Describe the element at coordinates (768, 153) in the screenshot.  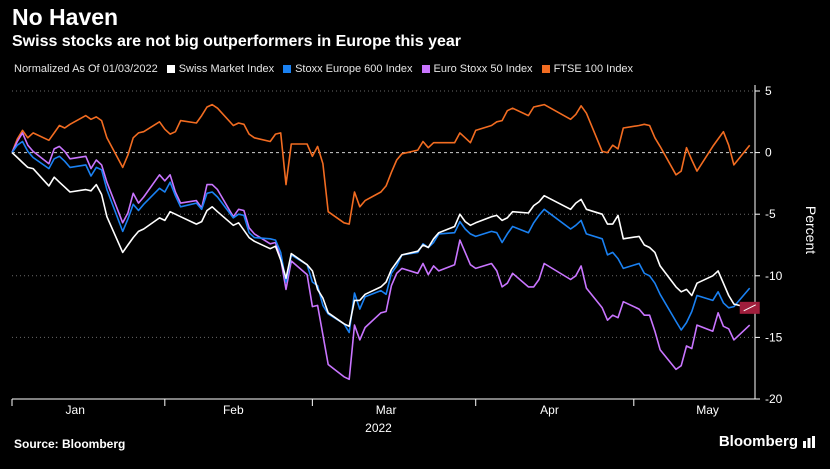
I see `y-tick-label: 0` at that location.